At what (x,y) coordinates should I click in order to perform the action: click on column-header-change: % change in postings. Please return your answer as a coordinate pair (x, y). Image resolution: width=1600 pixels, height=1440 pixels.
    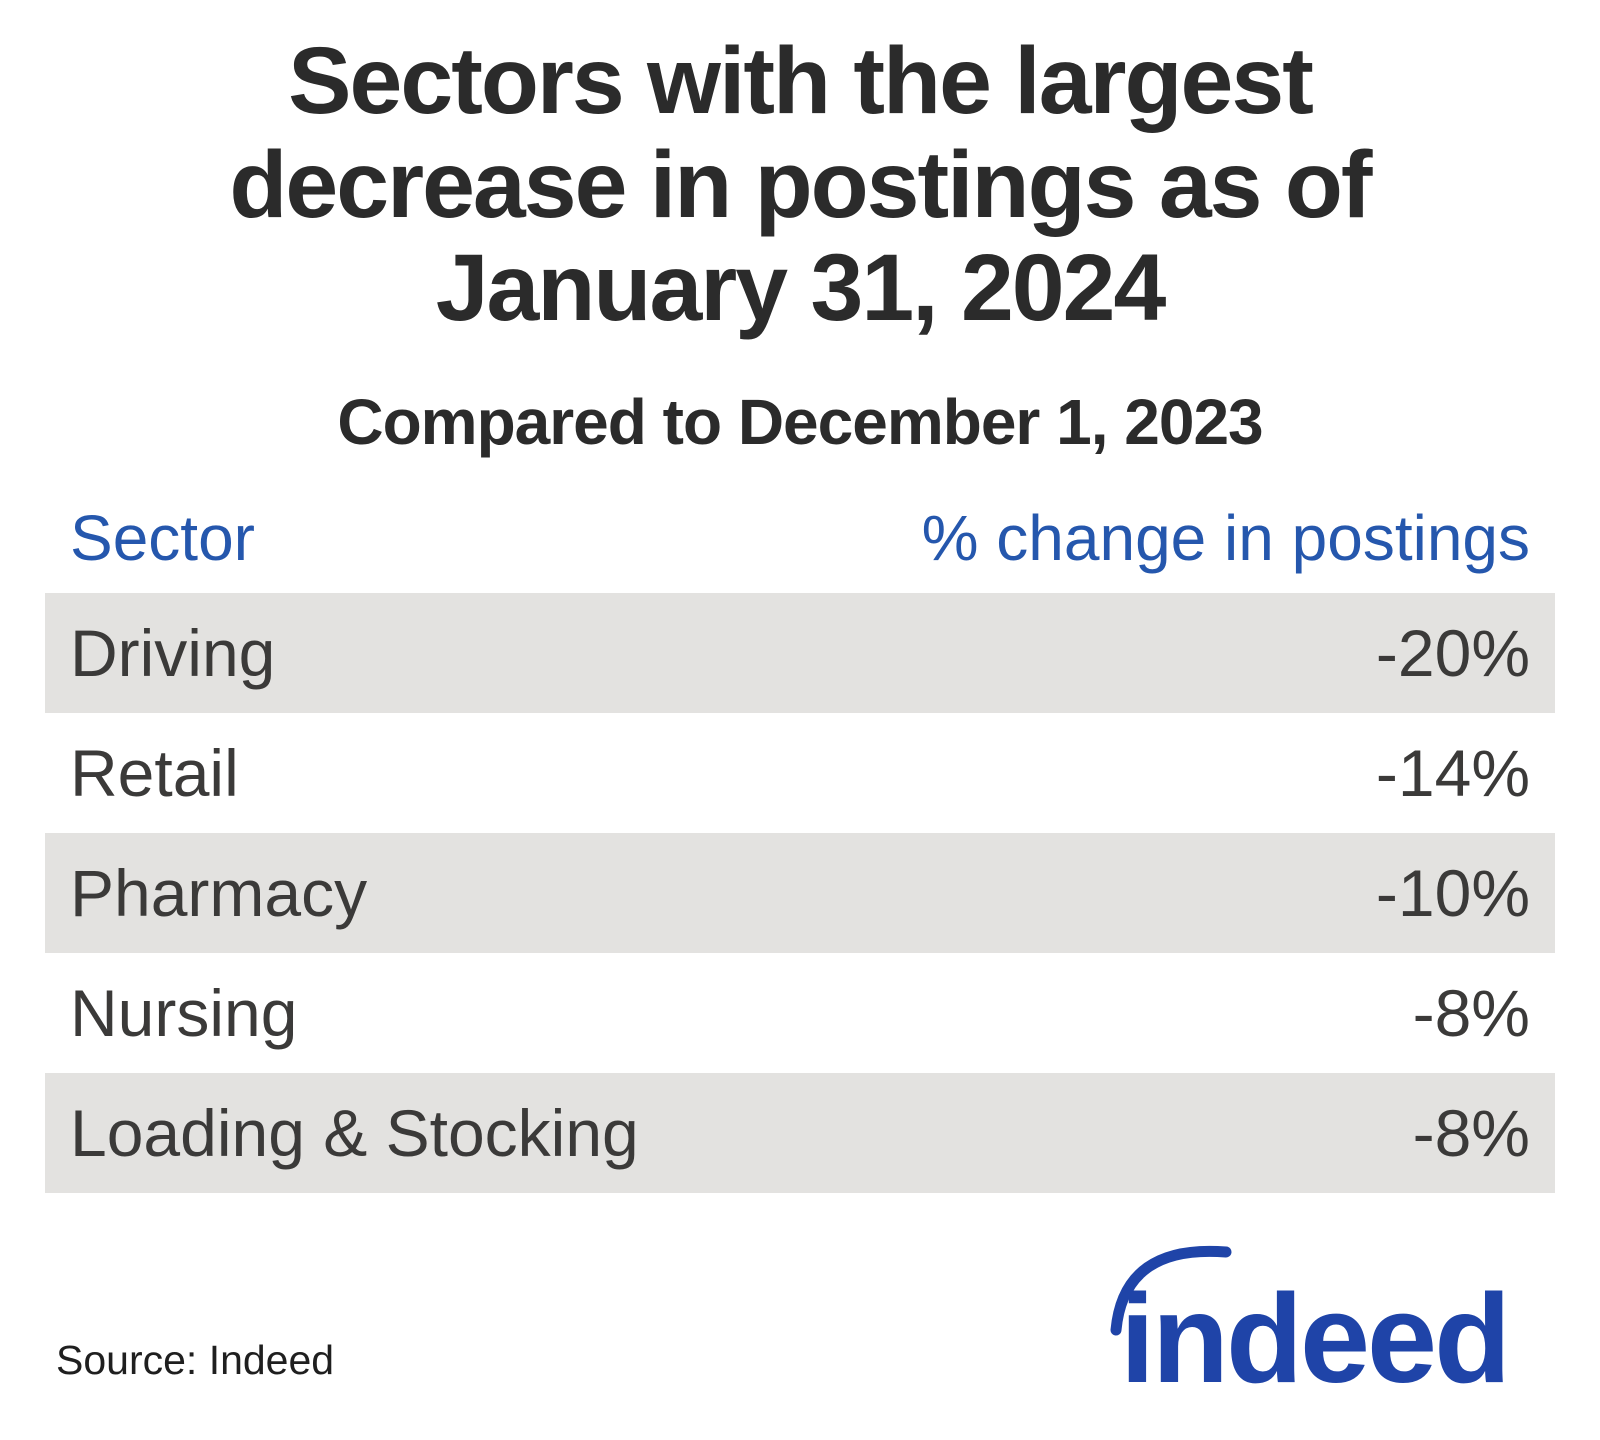
    Looking at the image, I should click on (1225, 537).